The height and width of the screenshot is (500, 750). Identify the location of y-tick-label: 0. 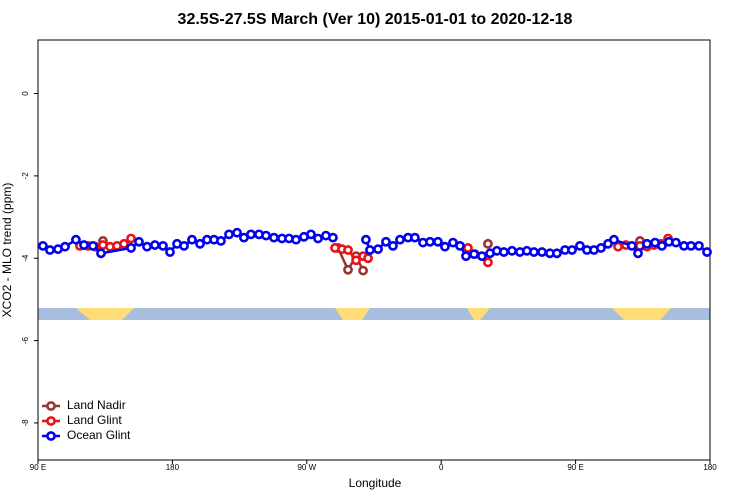
(25, 93).